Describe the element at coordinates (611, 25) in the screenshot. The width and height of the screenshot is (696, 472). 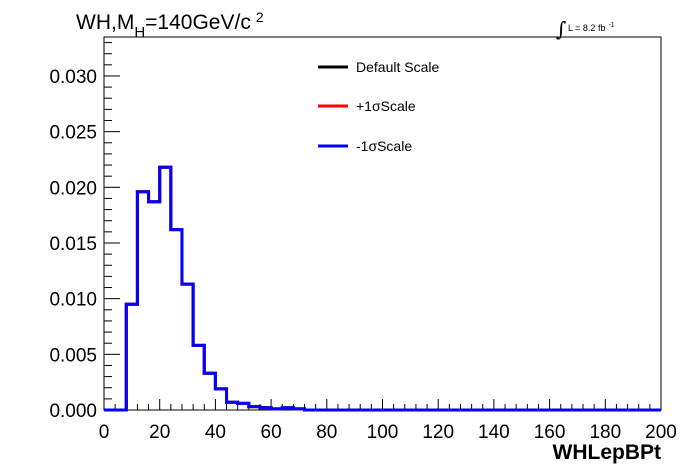
I see `lumi-superscript: -1` at that location.